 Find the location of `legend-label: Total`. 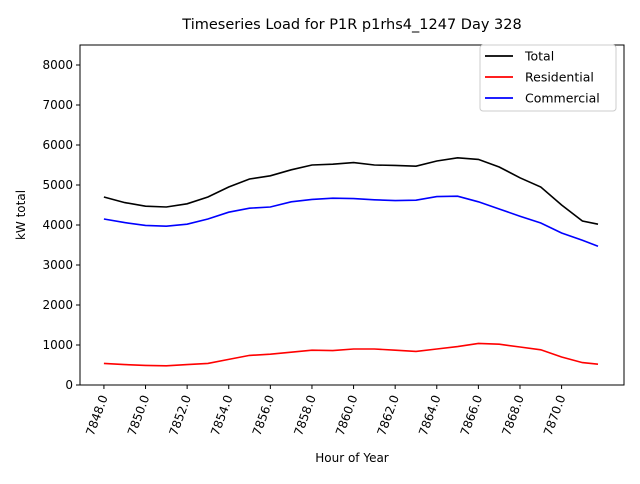

legend-label: Total is located at coordinates (539, 56).